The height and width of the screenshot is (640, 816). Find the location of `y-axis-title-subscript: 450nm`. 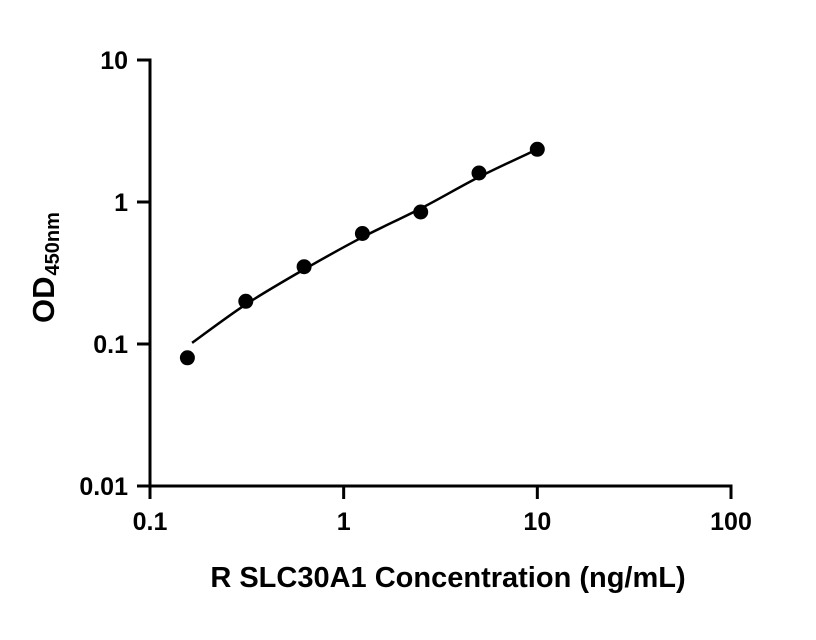

y-axis-title-subscript: 450nm is located at coordinates (53, 244).